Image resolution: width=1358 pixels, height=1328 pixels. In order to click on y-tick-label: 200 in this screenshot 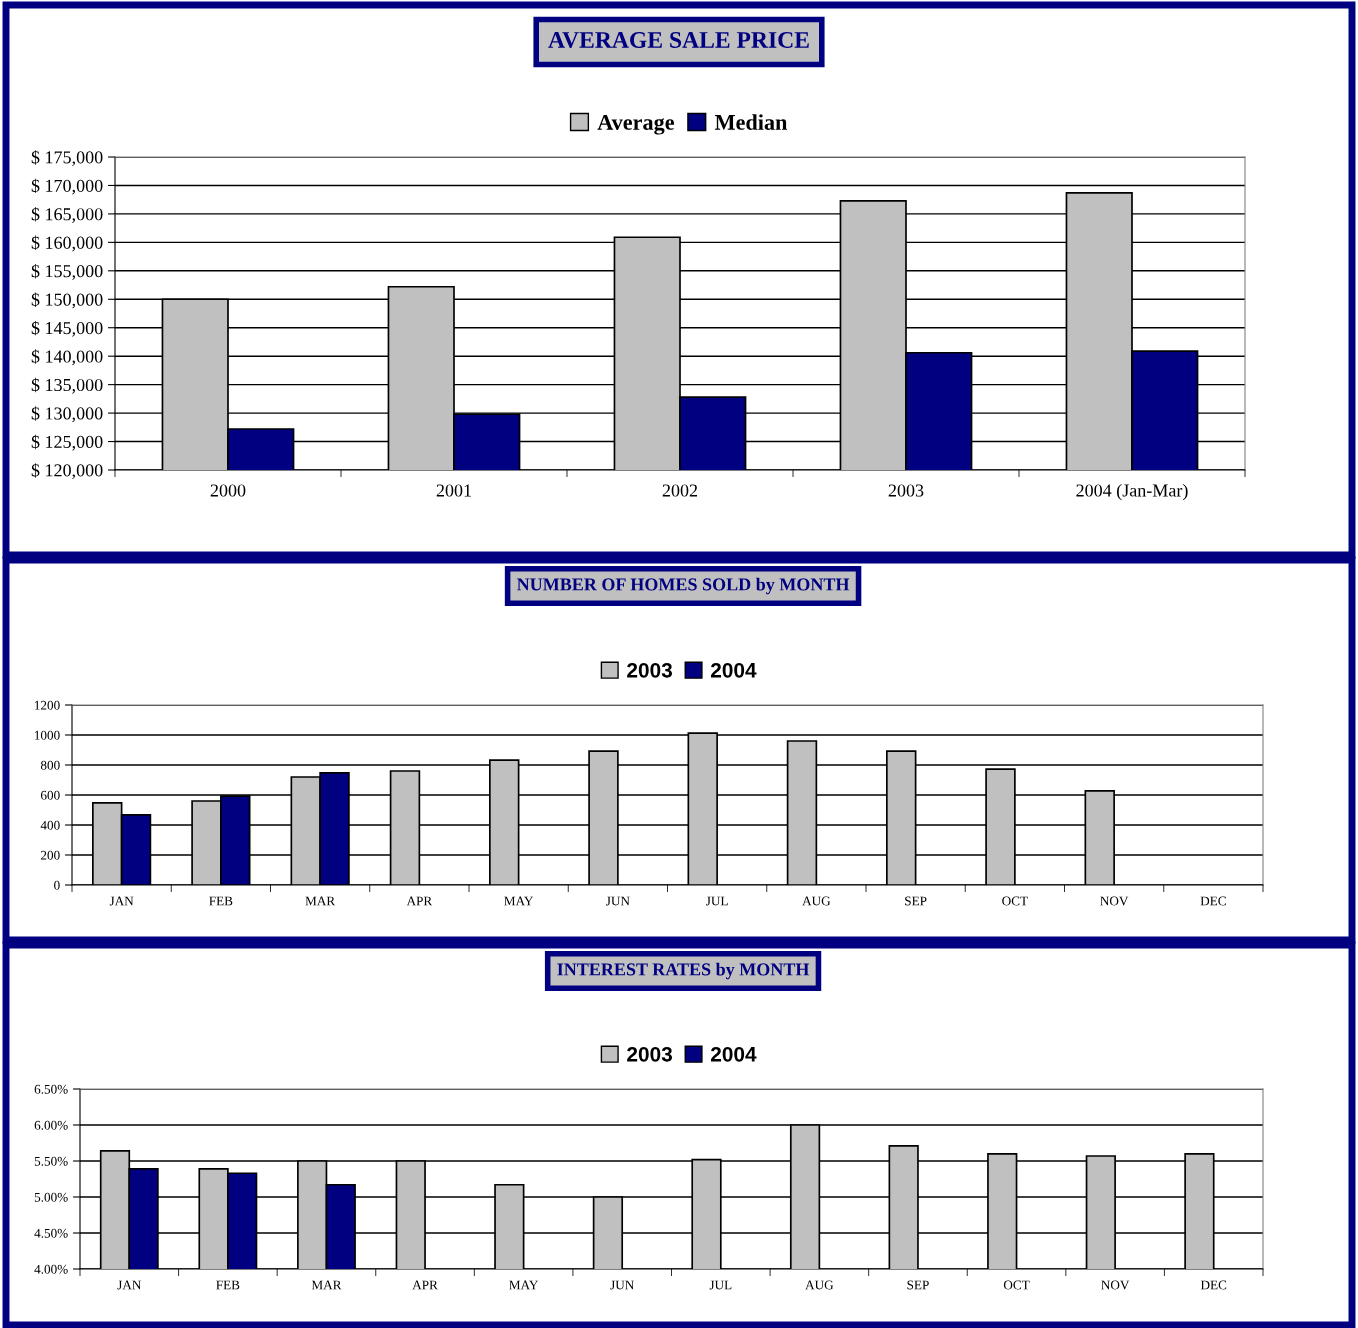, I will do `click(50, 855)`.